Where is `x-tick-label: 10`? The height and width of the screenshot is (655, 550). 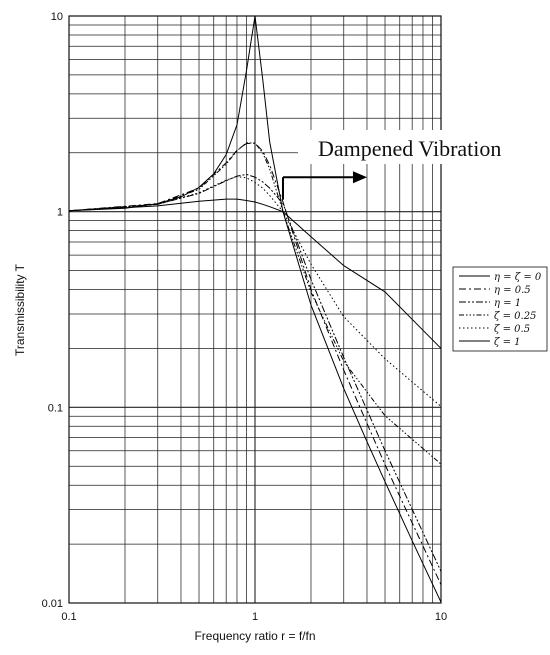
x-tick-label: 10 is located at coordinates (441, 617).